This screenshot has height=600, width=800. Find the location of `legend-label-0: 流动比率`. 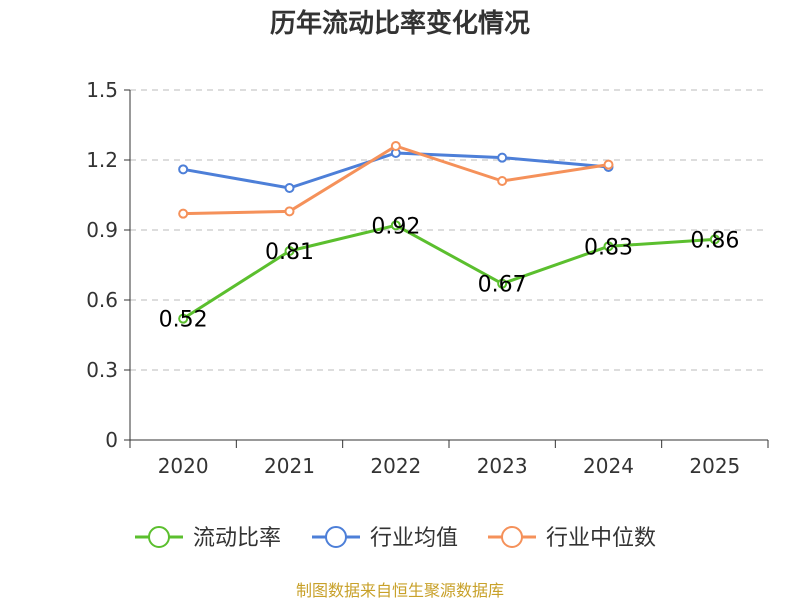

legend-label-0: 流动比率 is located at coordinates (237, 538).